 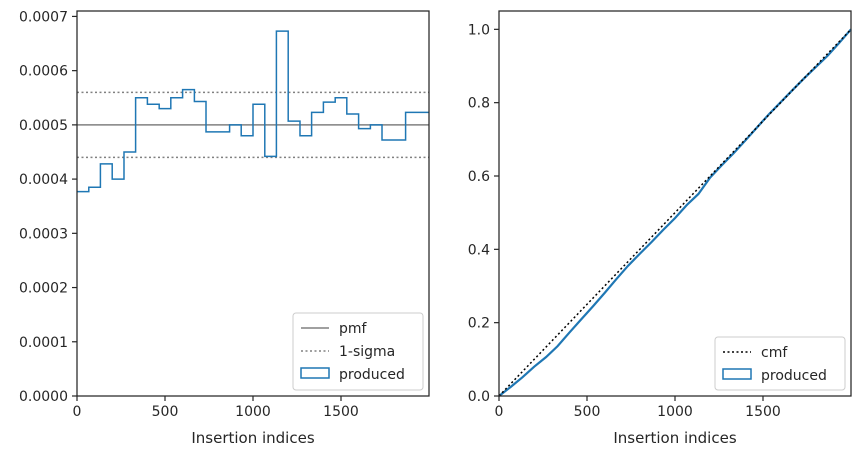 What do you see at coordinates (479, 104) in the screenshot?
I see `y-tick-label: 0.8` at bounding box center [479, 104].